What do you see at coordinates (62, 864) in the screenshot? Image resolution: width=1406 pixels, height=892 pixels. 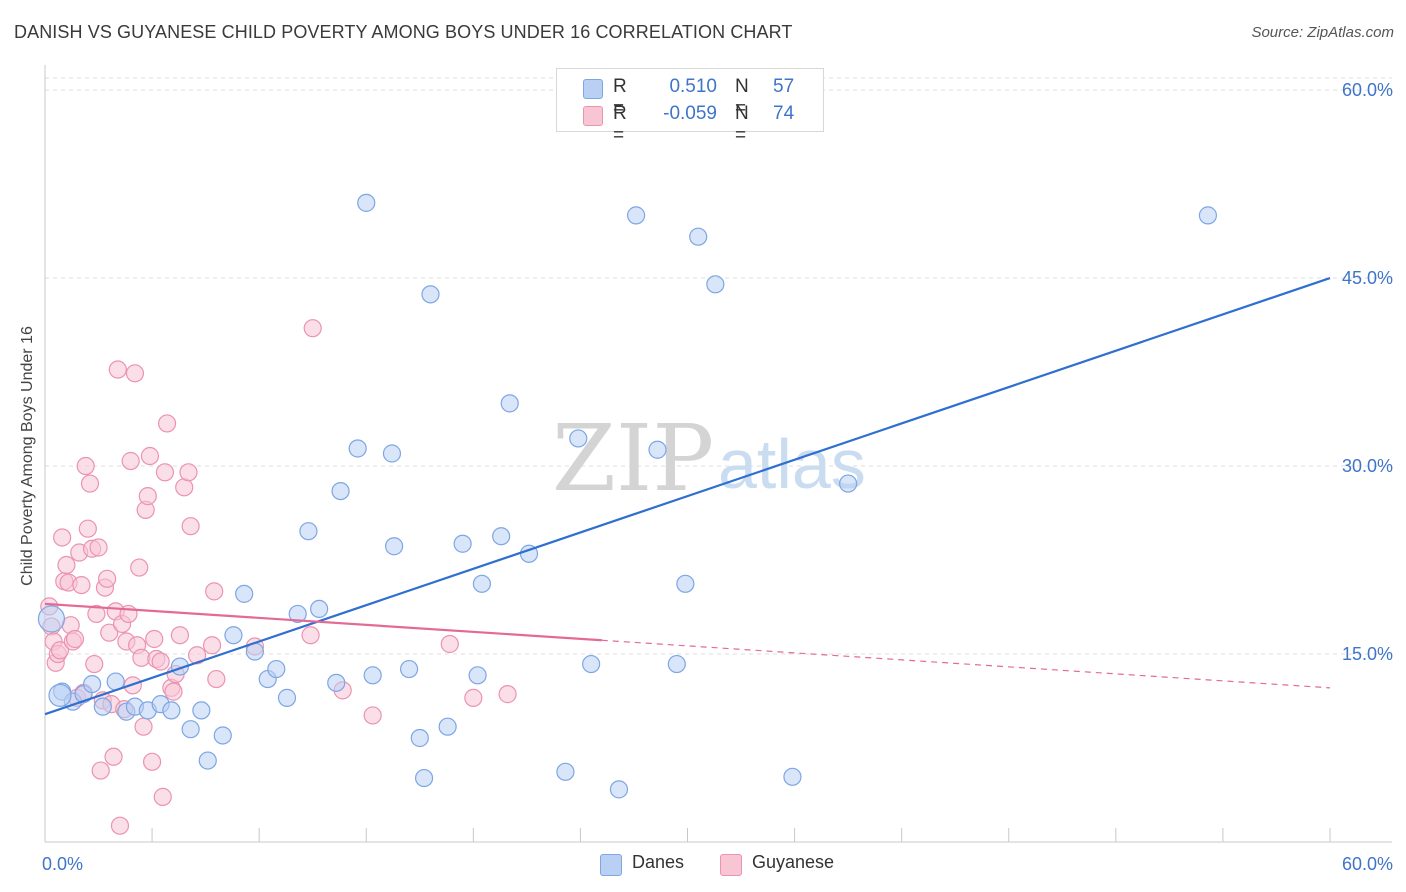 I see `x-tick-label: 0.0%` at bounding box center [62, 864].